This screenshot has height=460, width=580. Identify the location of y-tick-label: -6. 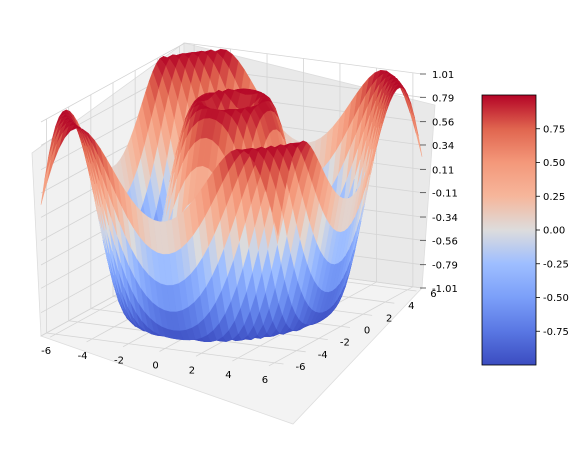
(301, 367).